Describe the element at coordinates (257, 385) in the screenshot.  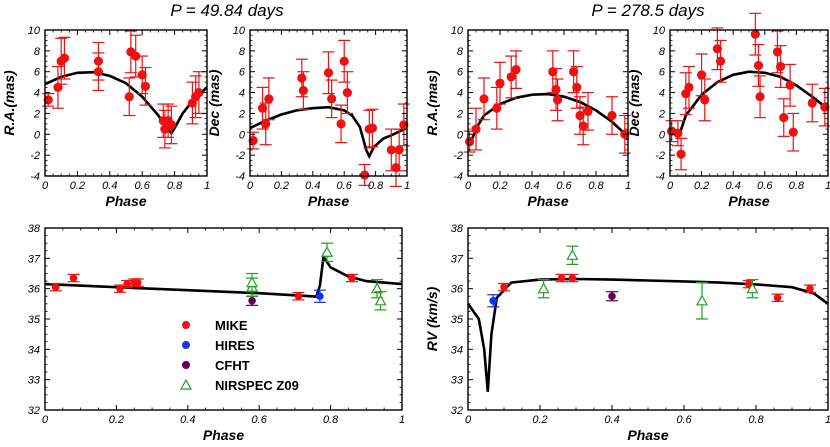
I see `legend-label: NIRSPEC Z09` at that location.